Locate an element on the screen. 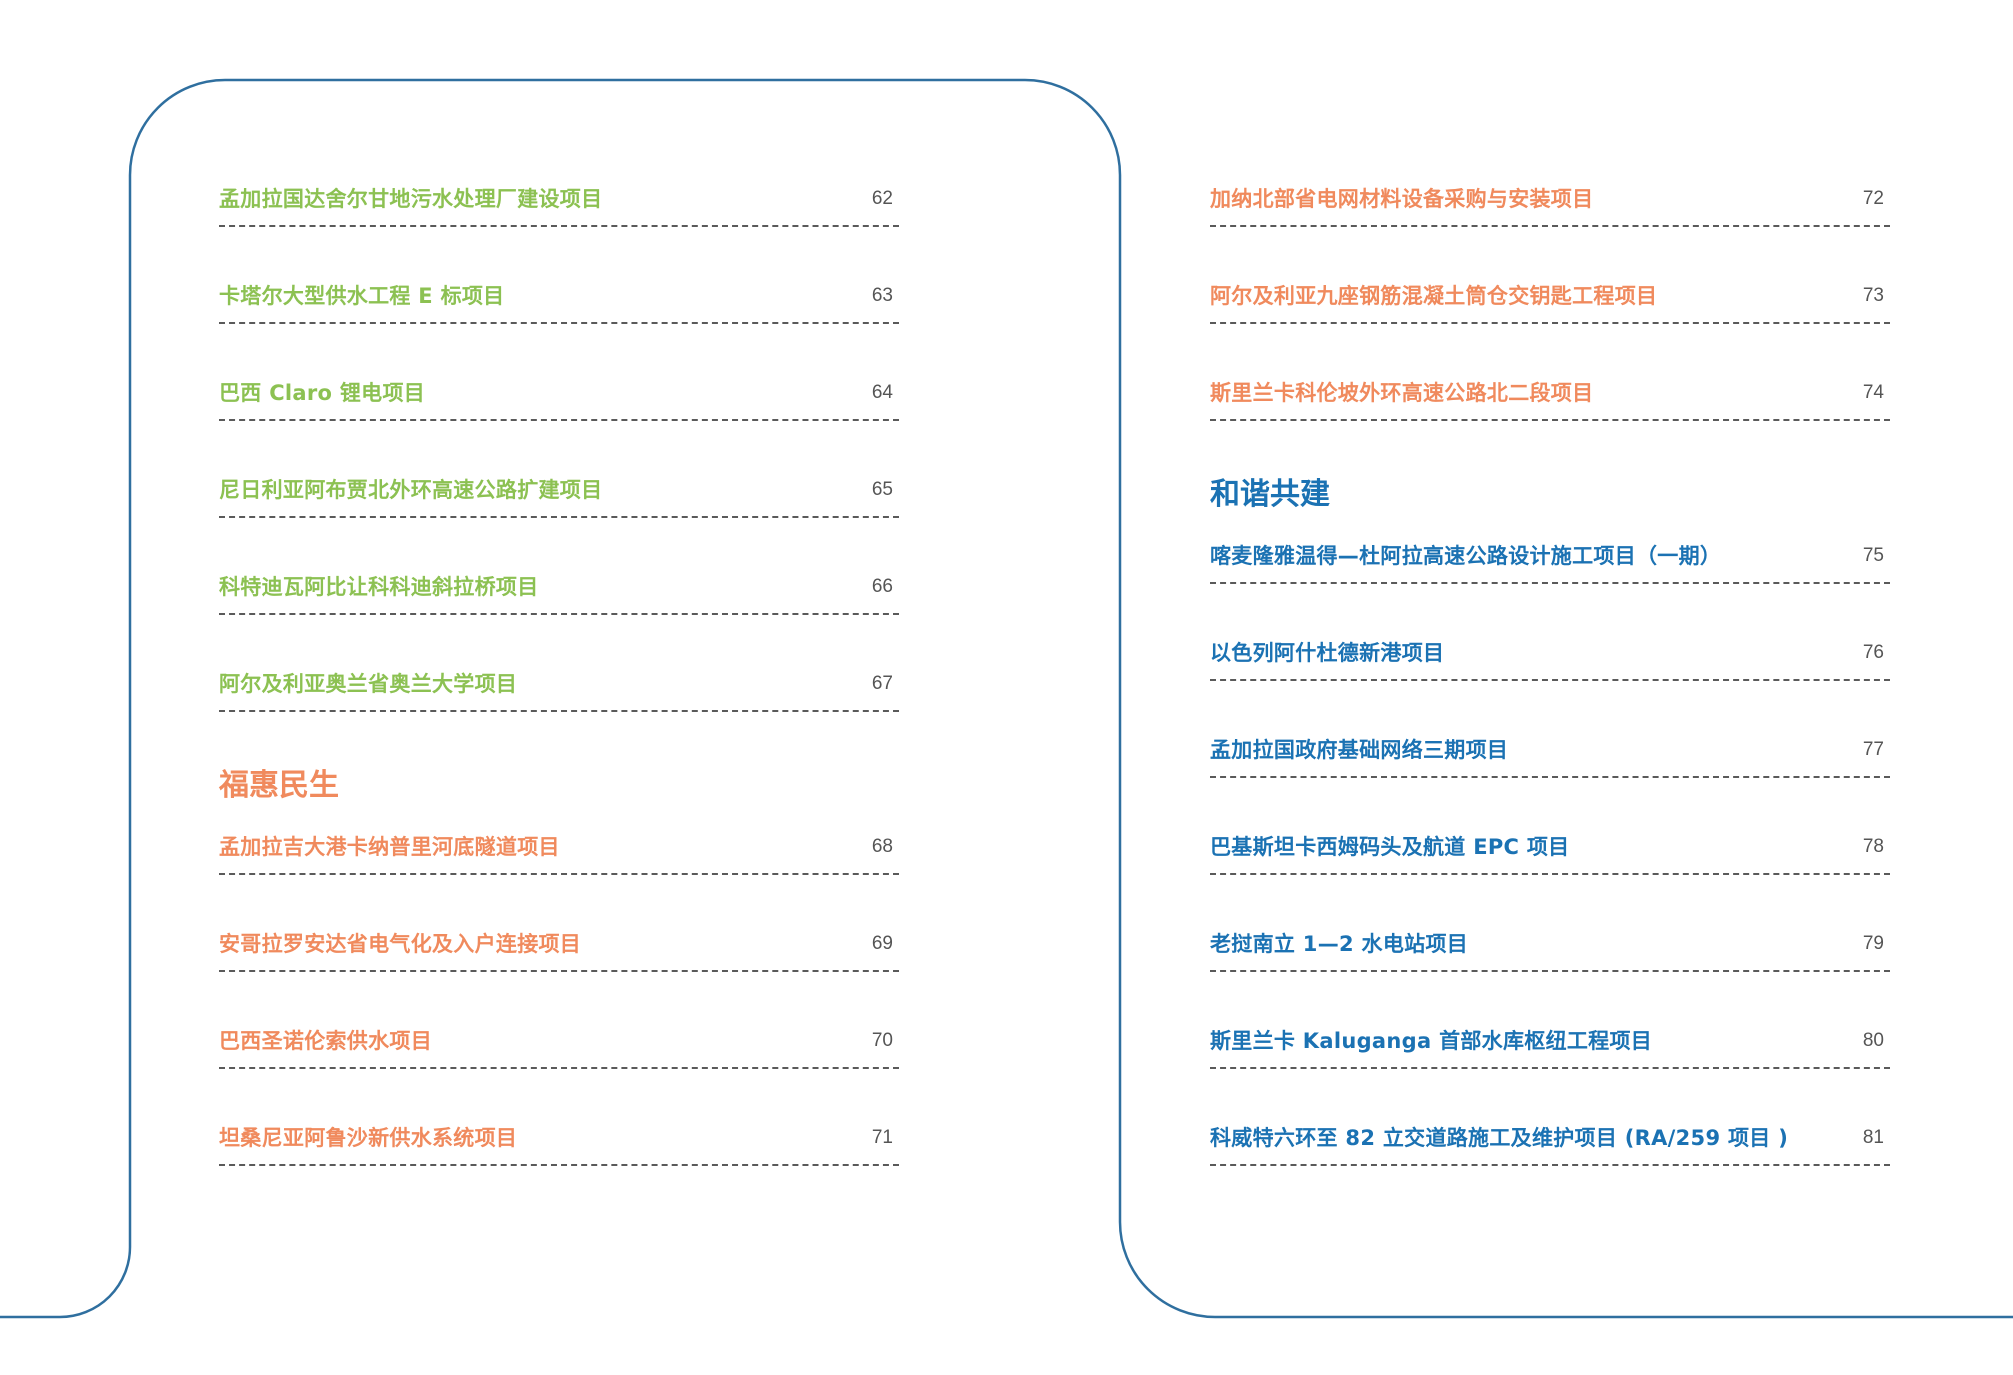  toc-entry-title: 尼日利亚阿布贾北外环高速公路扩建项目 is located at coordinates (411, 490).